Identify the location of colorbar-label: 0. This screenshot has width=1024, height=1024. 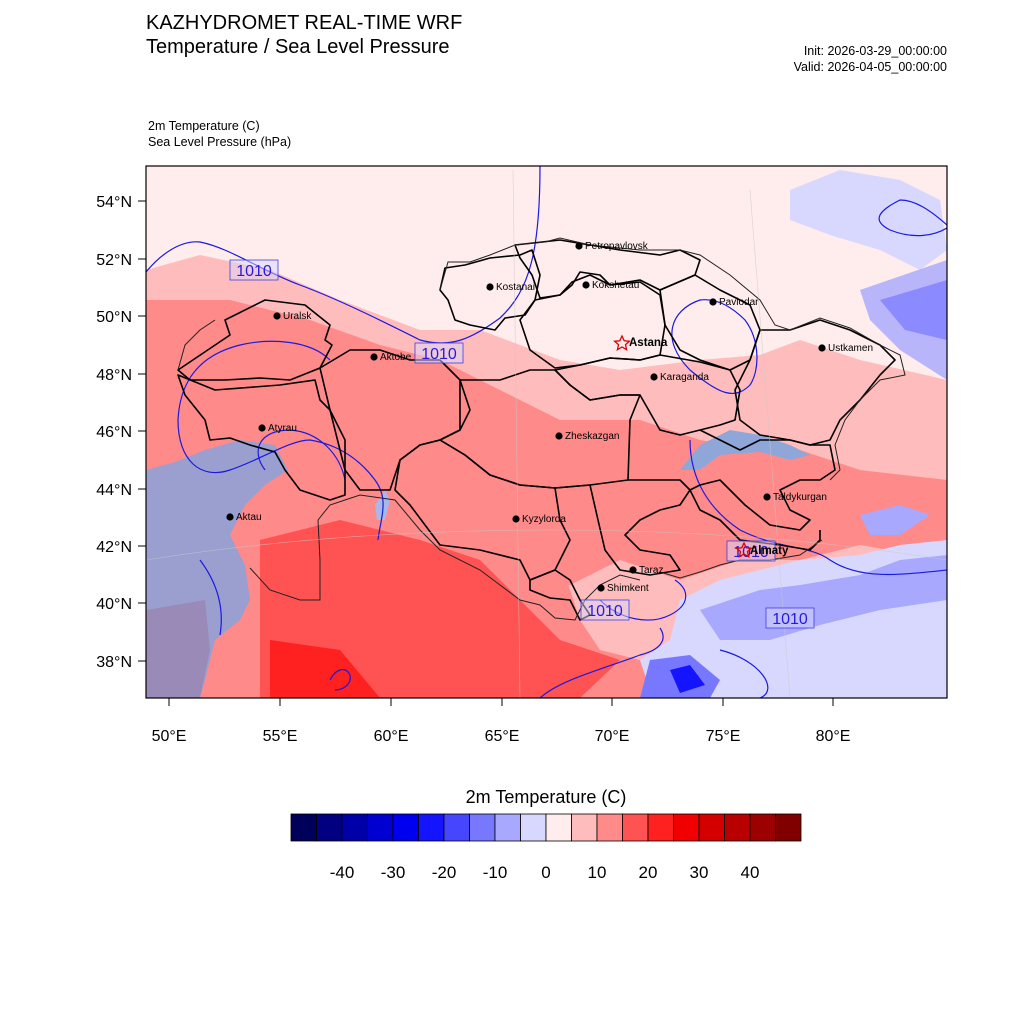
(545, 872).